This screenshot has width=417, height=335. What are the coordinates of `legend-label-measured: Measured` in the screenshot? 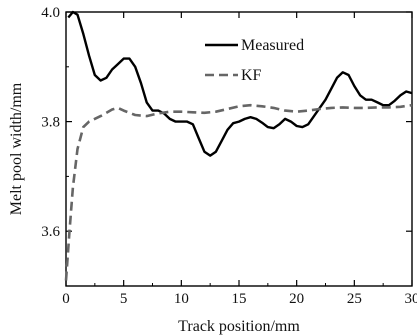 It's located at (272, 45).